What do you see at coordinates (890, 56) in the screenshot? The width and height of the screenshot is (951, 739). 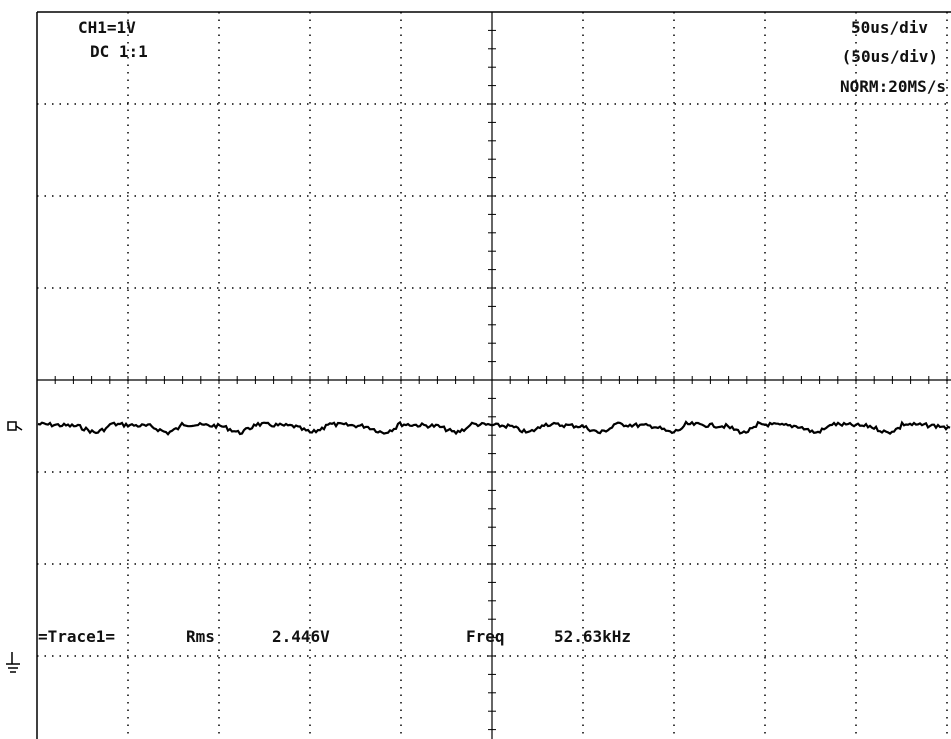 I see `timebase-delayed: (50us/div)` at bounding box center [890, 56].